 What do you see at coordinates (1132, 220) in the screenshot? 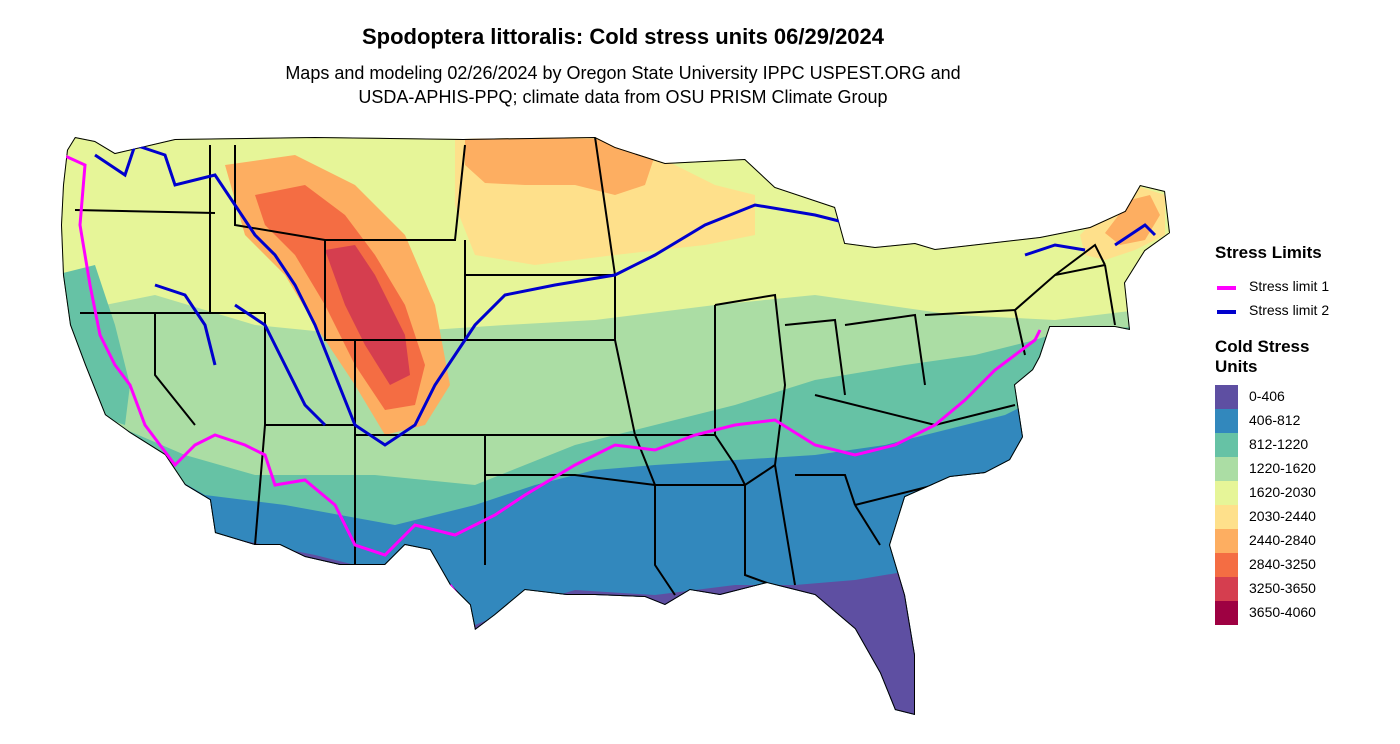
I see `zone-2440-2840-maine` at bounding box center [1132, 220].